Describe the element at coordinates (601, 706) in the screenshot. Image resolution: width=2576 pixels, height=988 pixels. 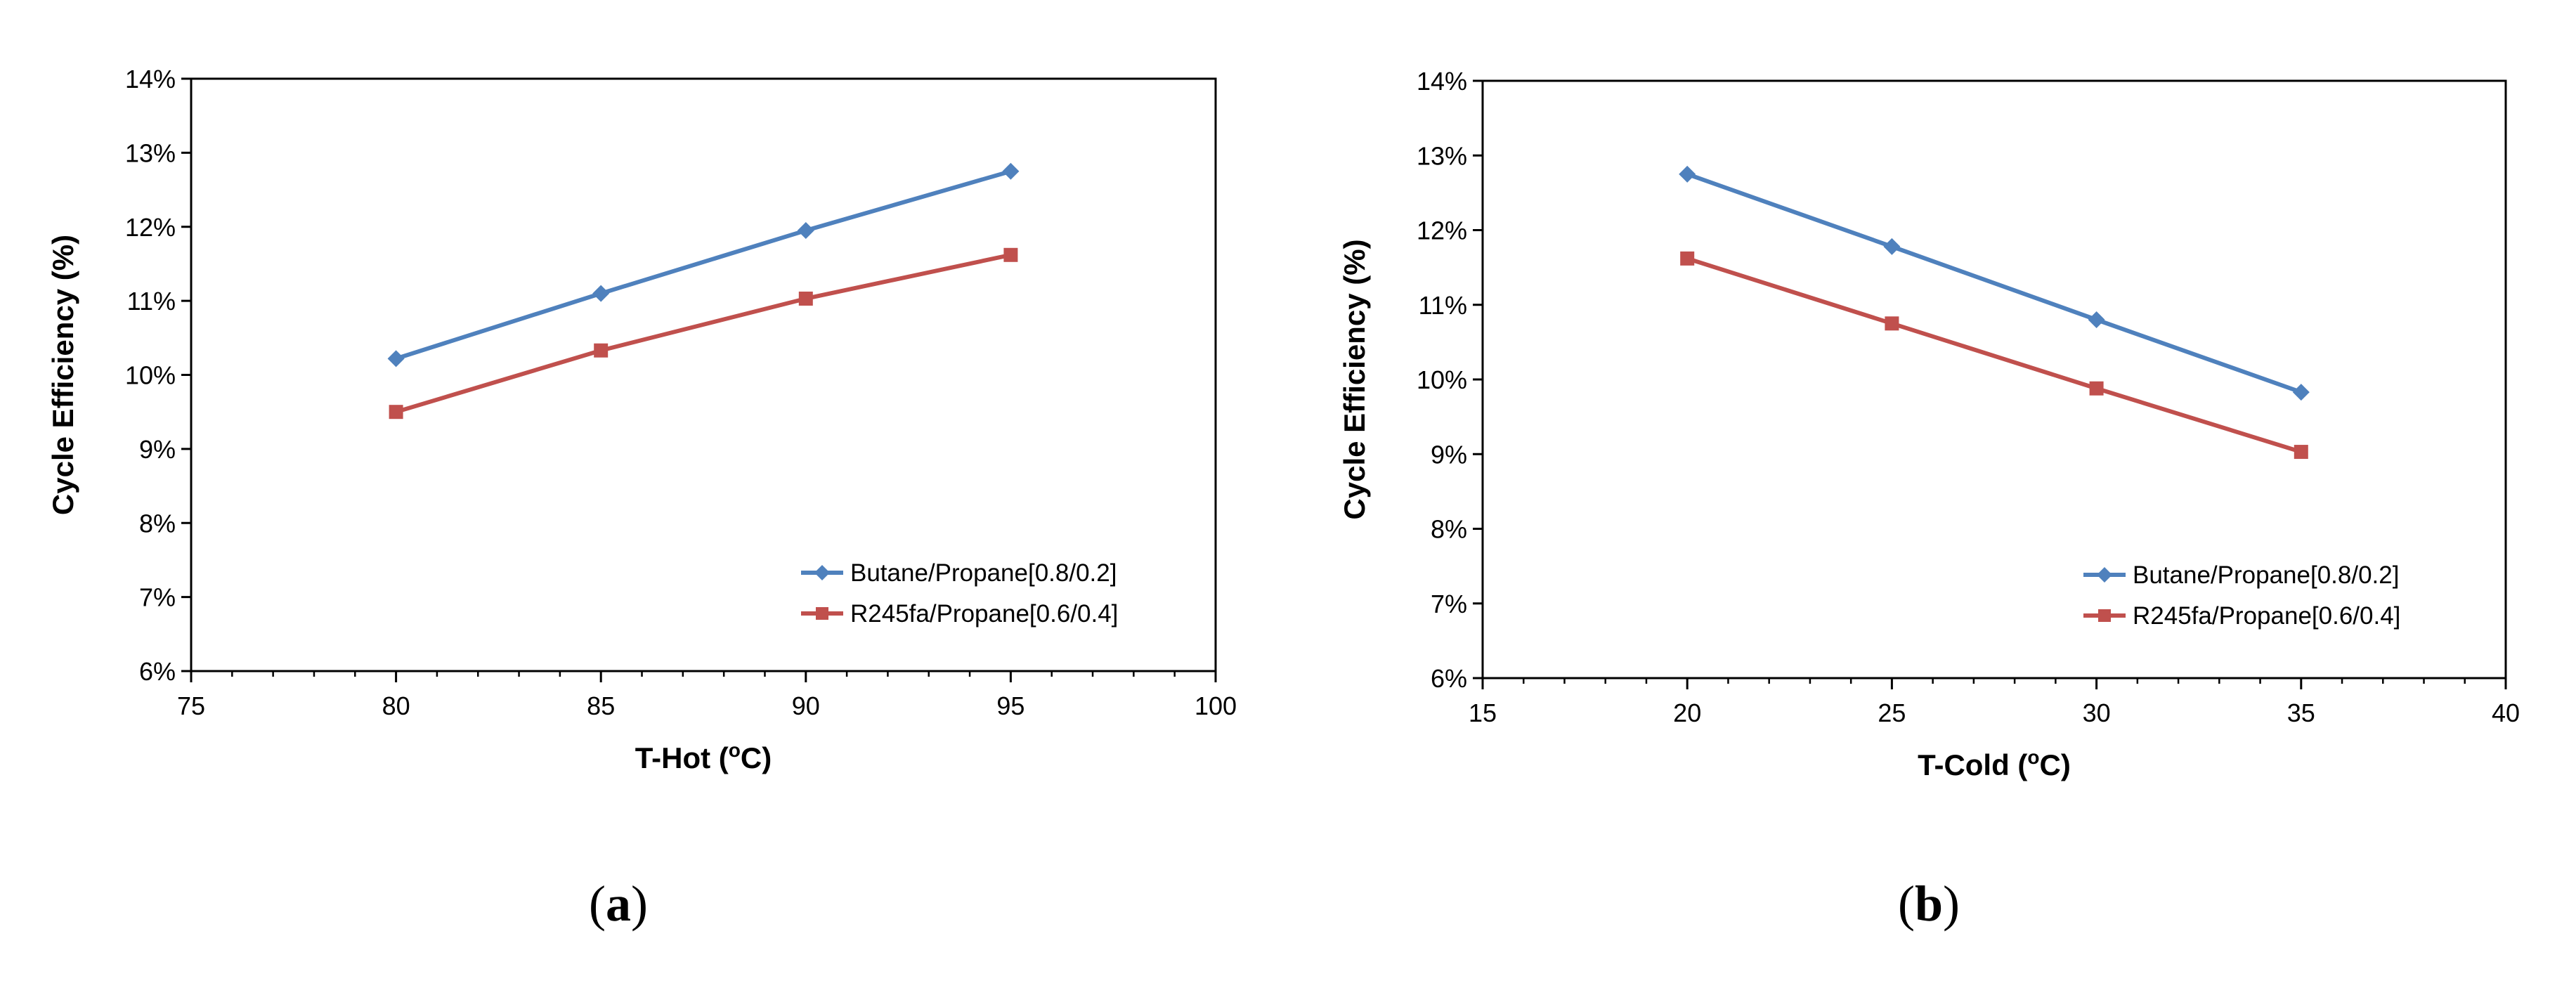
I see `x-tick-label: 85` at that location.